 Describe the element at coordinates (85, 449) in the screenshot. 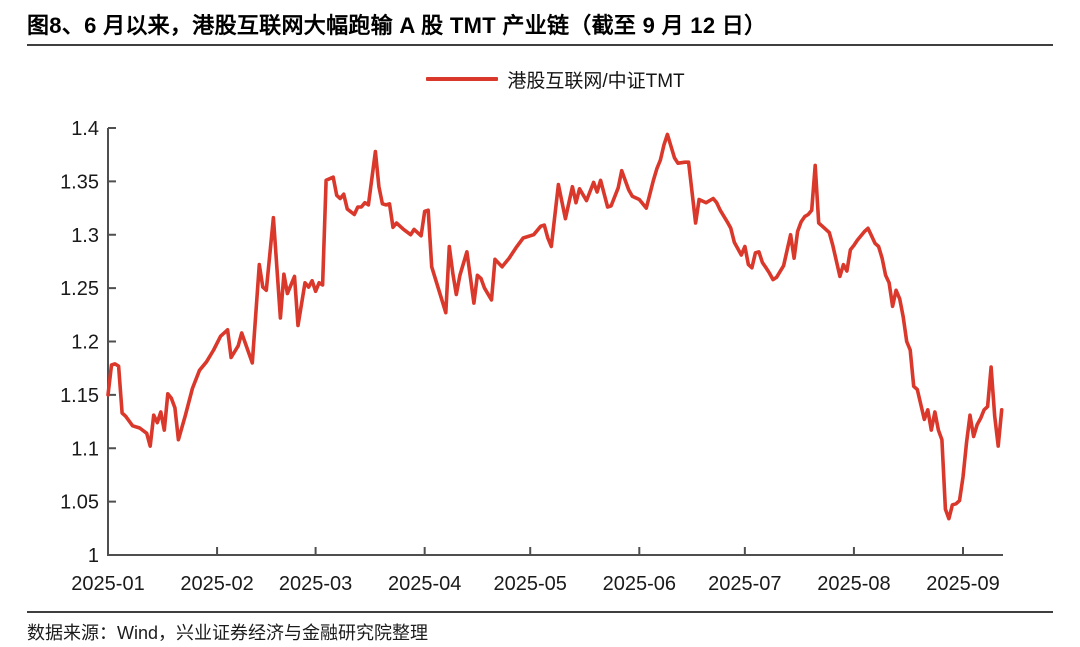

I see `y-tick-label: 1.1` at that location.